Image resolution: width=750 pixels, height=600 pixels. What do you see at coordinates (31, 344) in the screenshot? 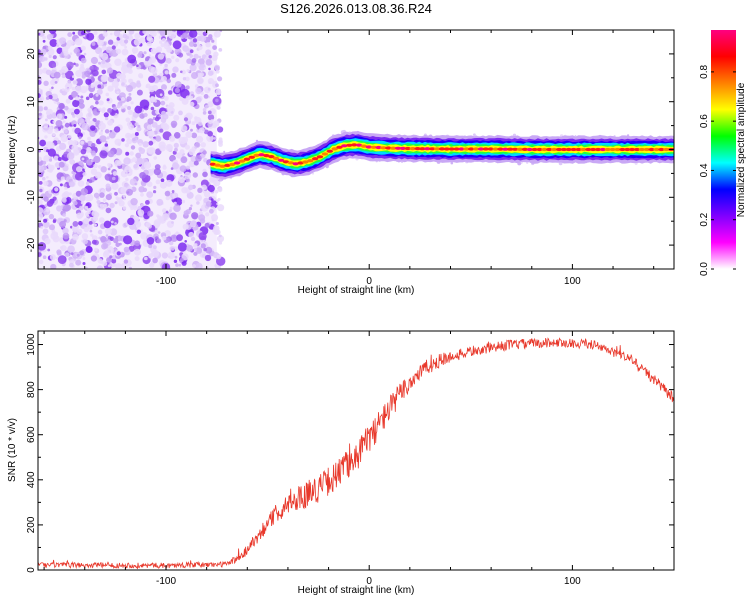
I see `y-tick-label: 1000` at bounding box center [31, 344].